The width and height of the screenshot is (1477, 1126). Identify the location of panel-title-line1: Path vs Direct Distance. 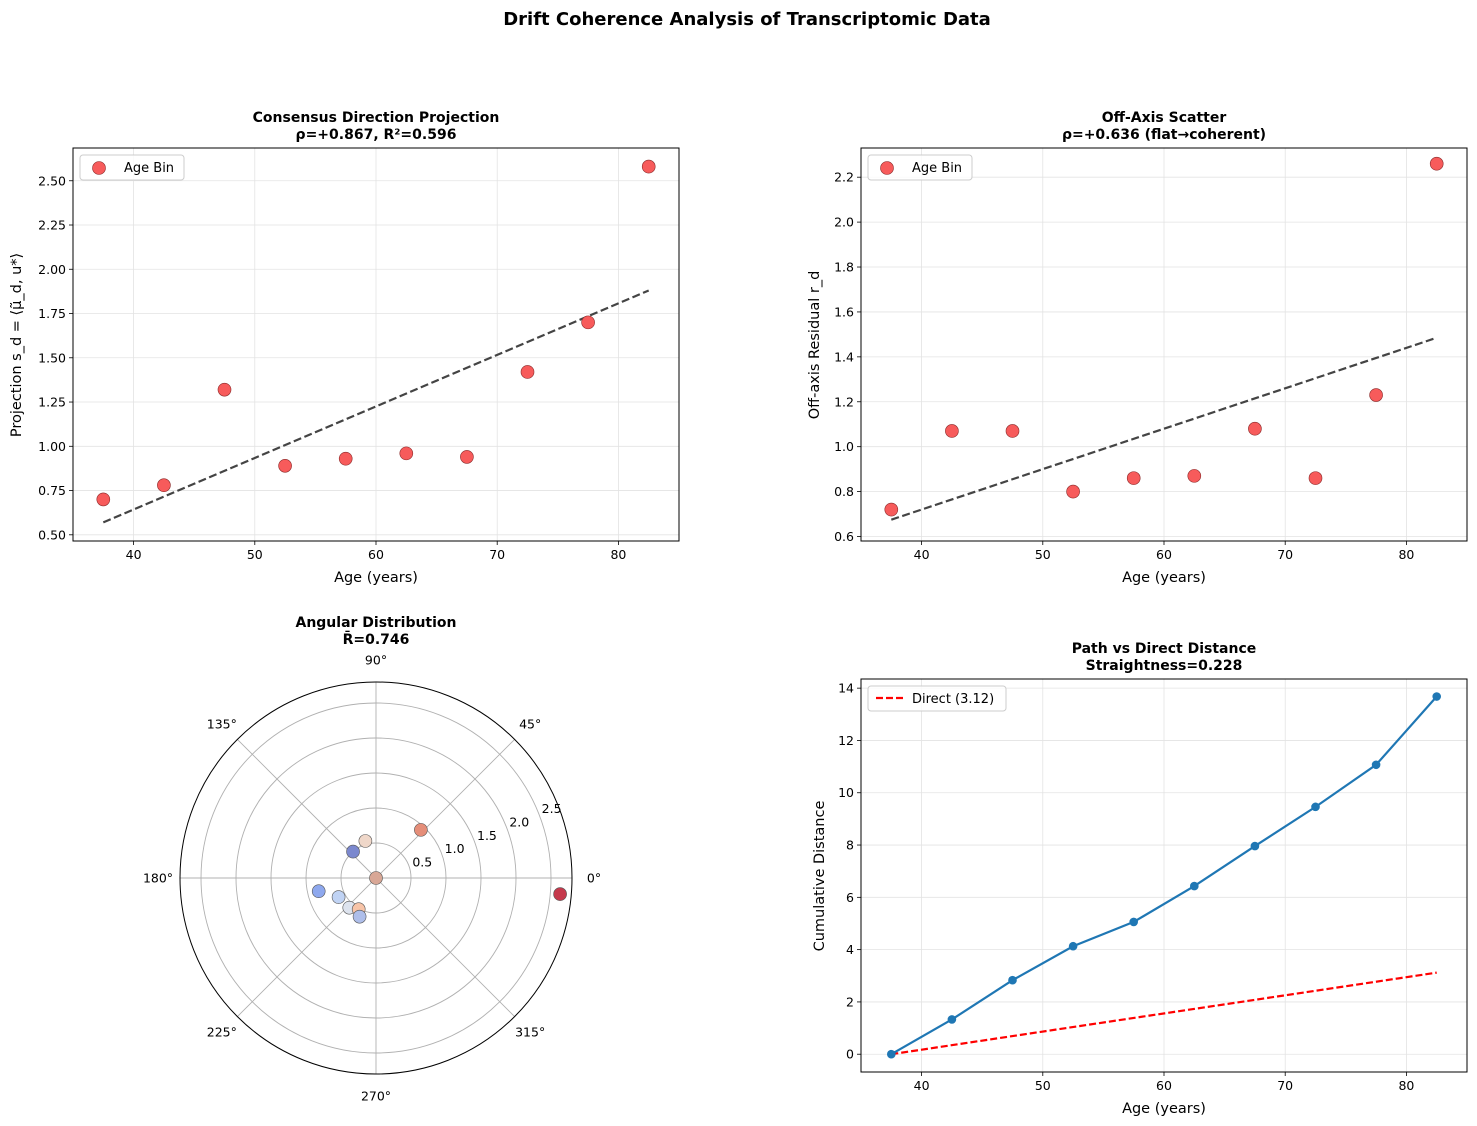
(1164, 649).